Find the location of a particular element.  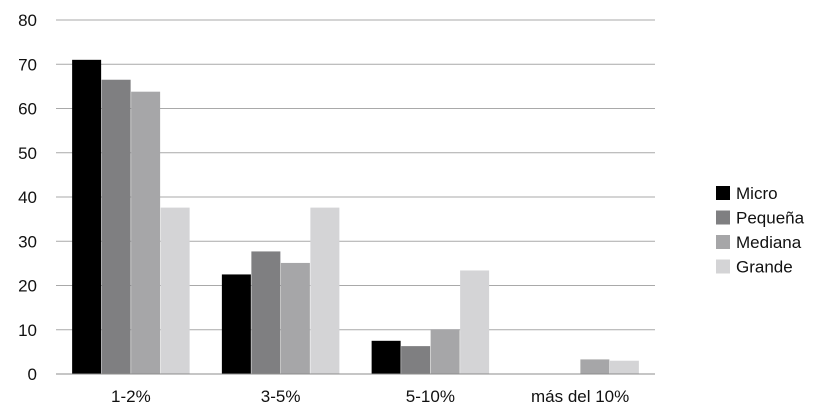

x-tick-label: más del 10% is located at coordinates (580, 396).